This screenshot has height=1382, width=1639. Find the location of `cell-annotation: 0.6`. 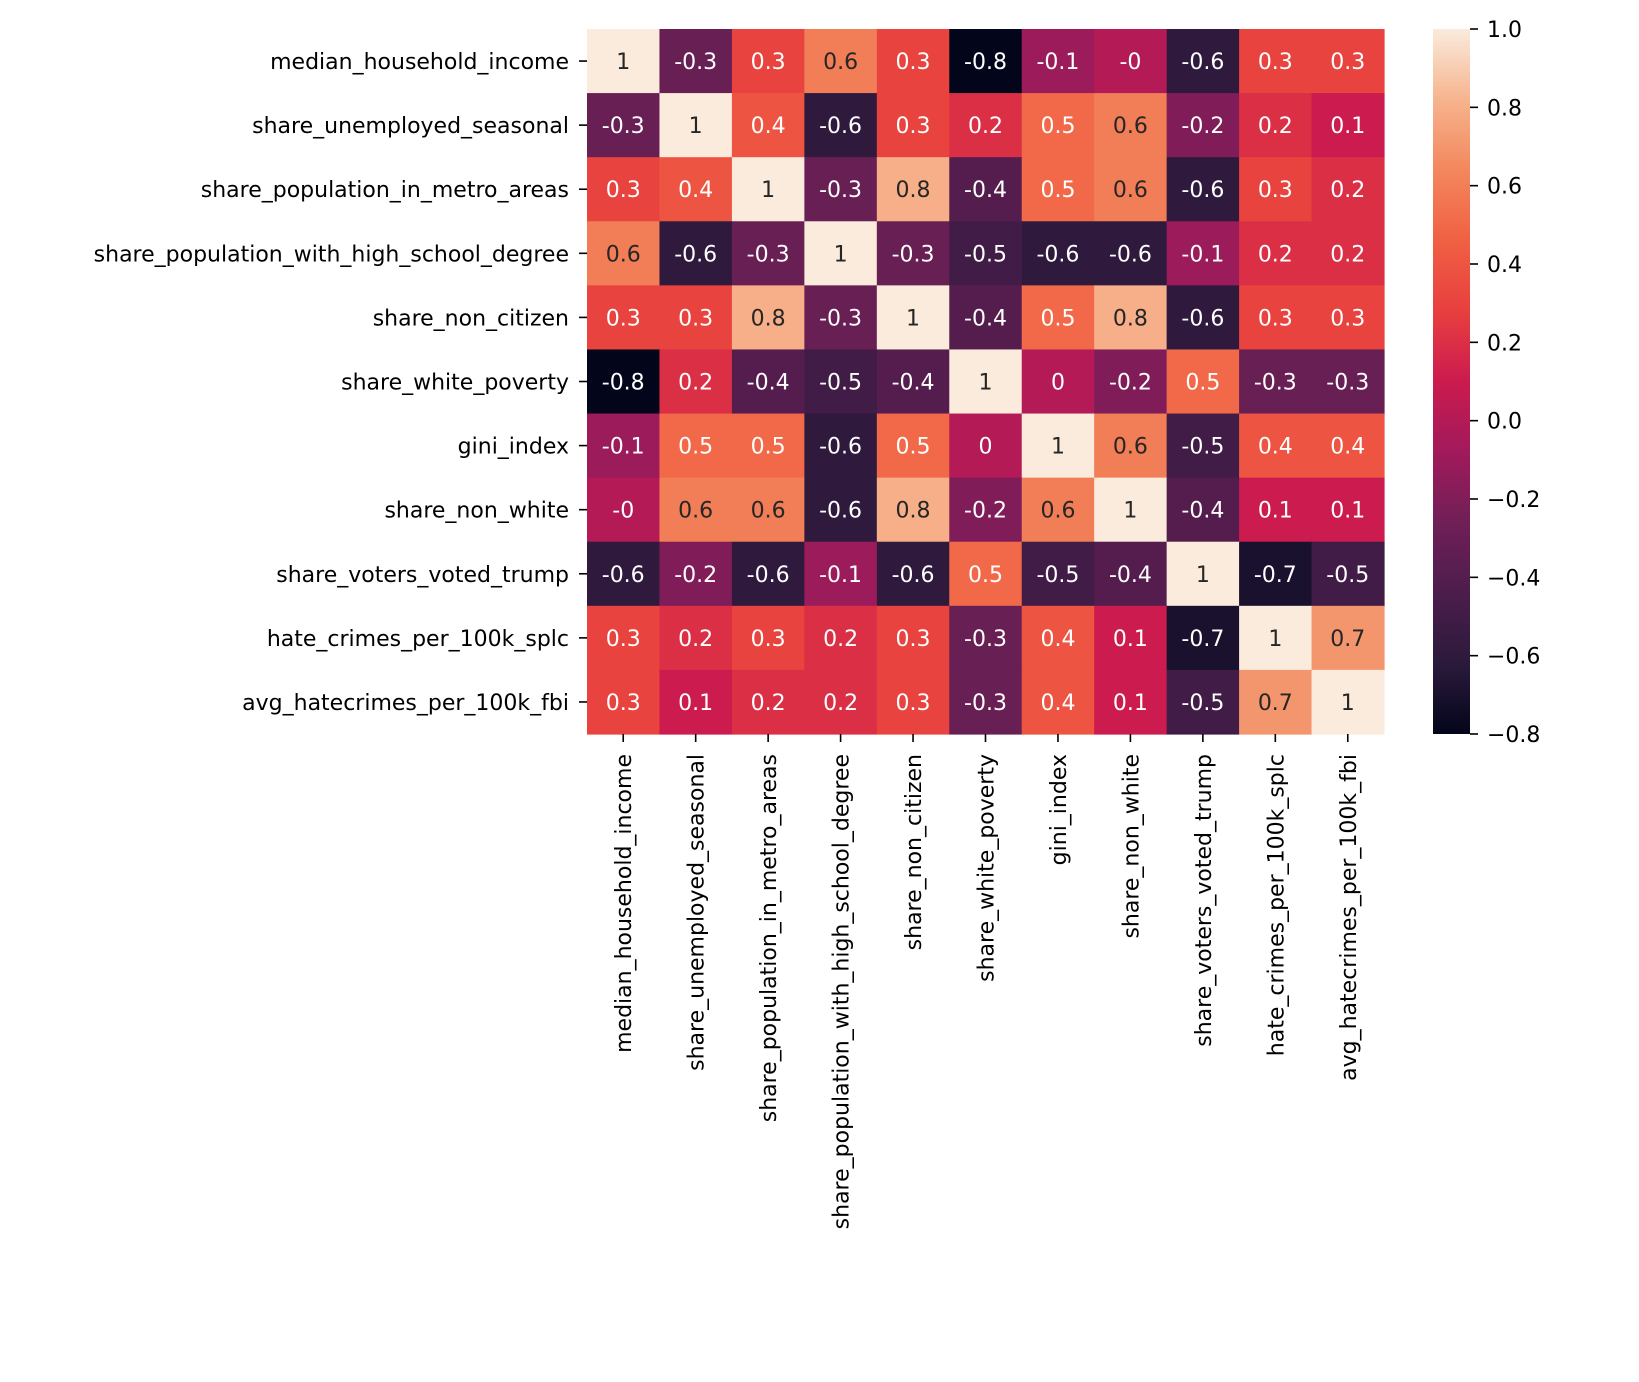

cell-annotation: 0.6 is located at coordinates (1130, 190).